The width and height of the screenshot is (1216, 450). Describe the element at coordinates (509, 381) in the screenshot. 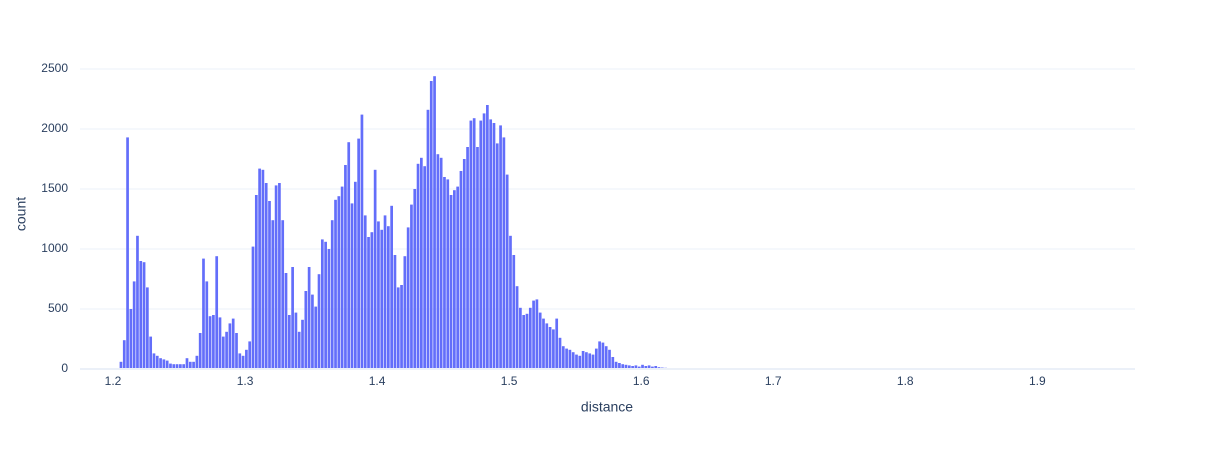

I see `x-tick-label: 1.5` at that location.